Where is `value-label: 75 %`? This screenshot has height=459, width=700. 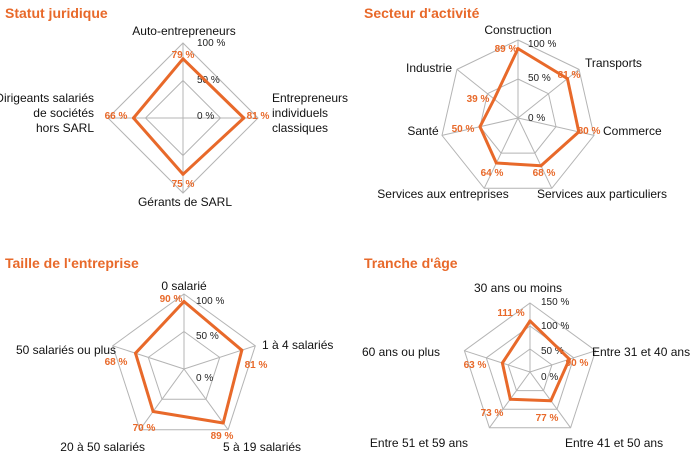
value-label: 75 % is located at coordinates (183, 184).